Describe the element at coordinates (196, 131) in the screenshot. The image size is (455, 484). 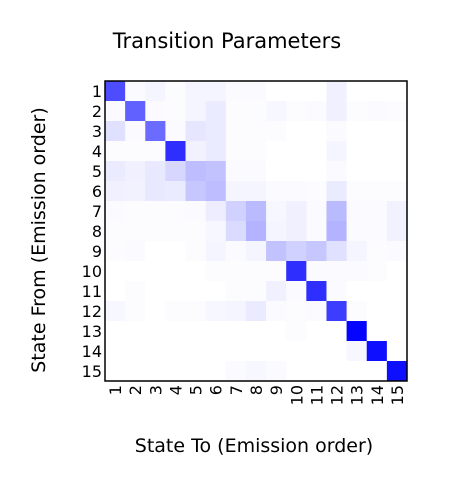
I see `heatmap-cell-r3-c5` at that location.